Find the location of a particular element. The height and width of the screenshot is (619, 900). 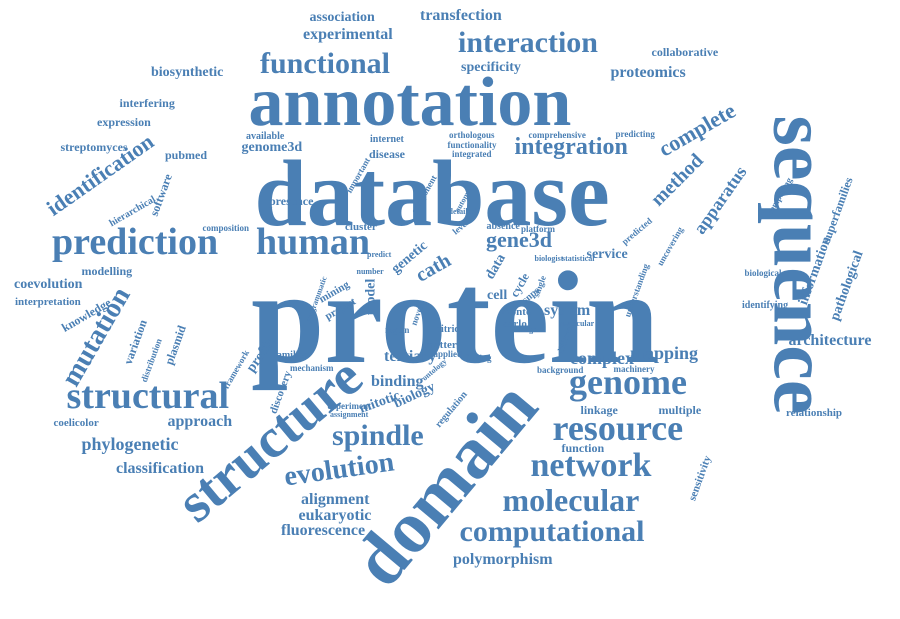

word-linkage: linkage is located at coordinates (599, 410).